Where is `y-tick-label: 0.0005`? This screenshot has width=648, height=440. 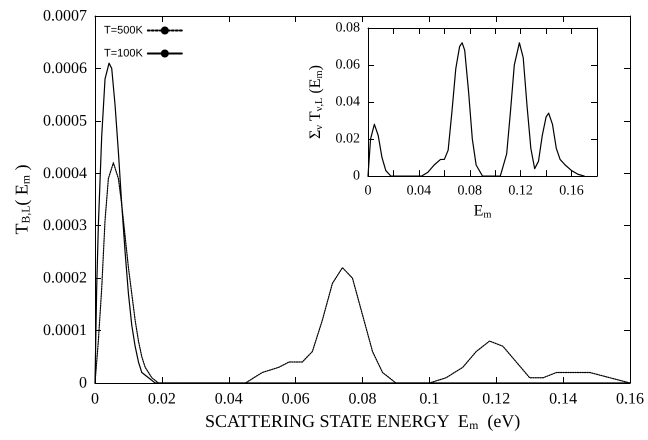
y-tick-label: 0.0005 is located at coordinates (65, 121).